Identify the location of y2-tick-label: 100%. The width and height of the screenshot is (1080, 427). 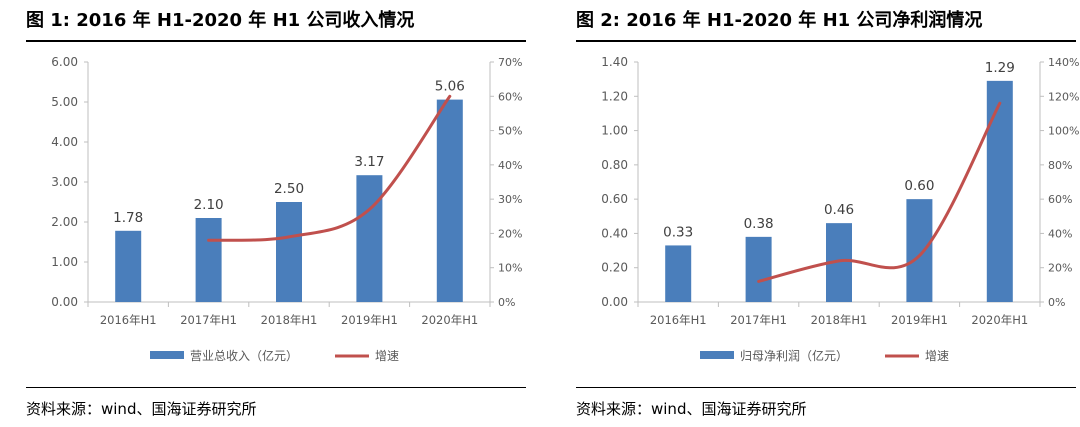
(1063, 131).